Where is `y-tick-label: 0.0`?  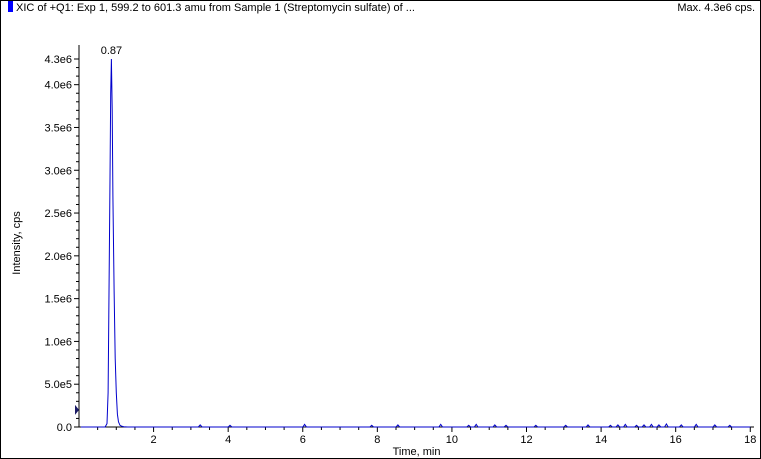
y-tick-label: 0.0 is located at coordinates (64, 428).